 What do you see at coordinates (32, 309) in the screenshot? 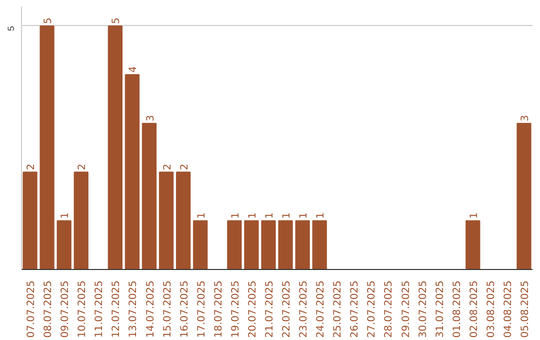
I see `x-tick-label: 07.07.2025` at bounding box center [32, 309].